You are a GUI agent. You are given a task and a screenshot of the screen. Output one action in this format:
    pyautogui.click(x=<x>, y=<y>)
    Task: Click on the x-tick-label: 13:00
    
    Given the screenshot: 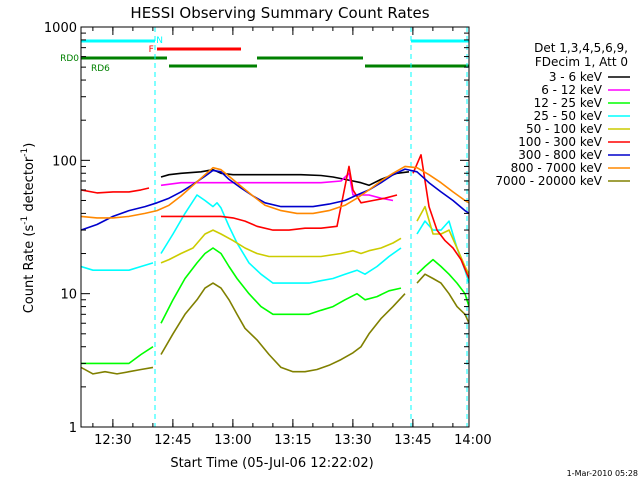 What is the action you would take?
    pyautogui.click(x=232, y=440)
    